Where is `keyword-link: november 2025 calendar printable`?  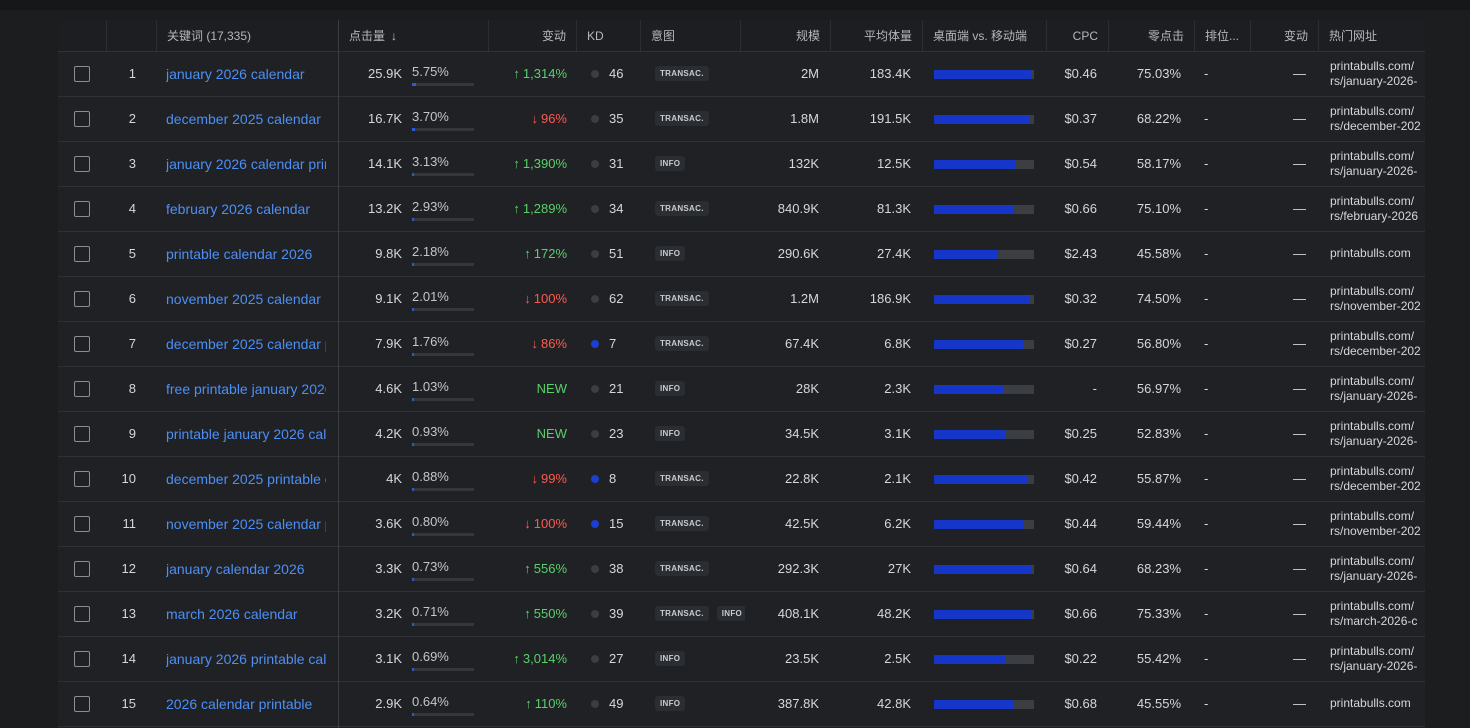 keyword-link: november 2025 calendar printable is located at coordinates (246, 523).